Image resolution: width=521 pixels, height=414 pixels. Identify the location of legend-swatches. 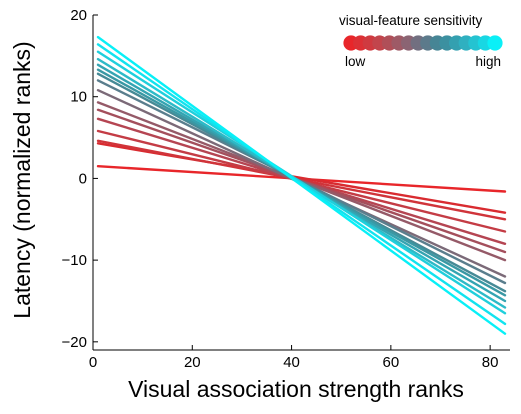
(423, 43).